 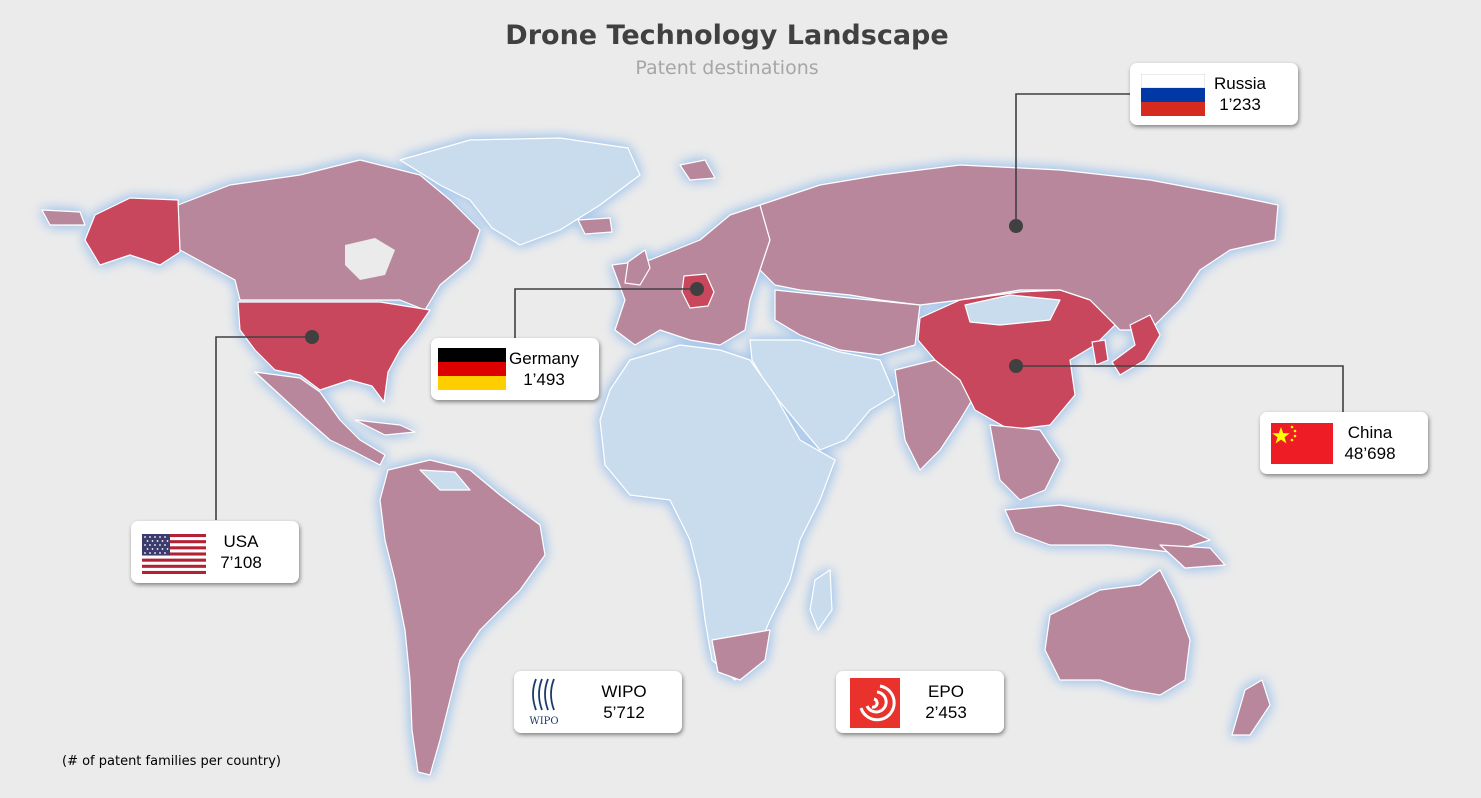 I want to click on greenland-region, so click(x=520, y=191).